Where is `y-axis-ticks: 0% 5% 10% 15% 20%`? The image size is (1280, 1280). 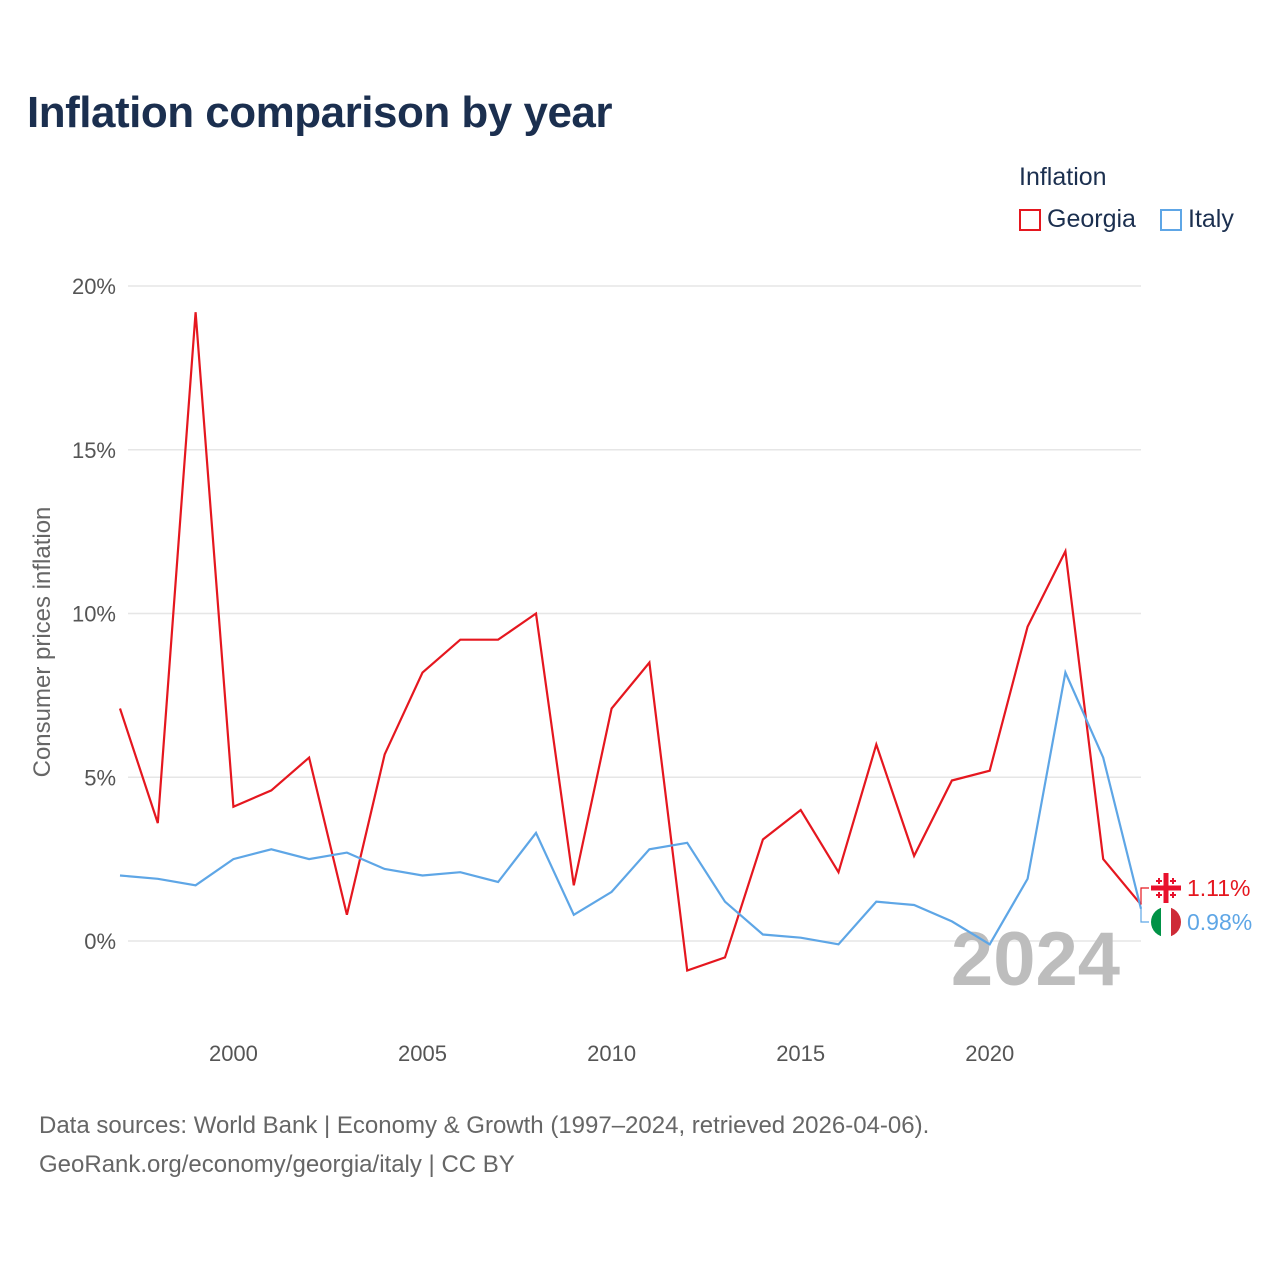
y-axis-ticks: 0% 5% 10% 15% 20% is located at coordinates (94, 614).